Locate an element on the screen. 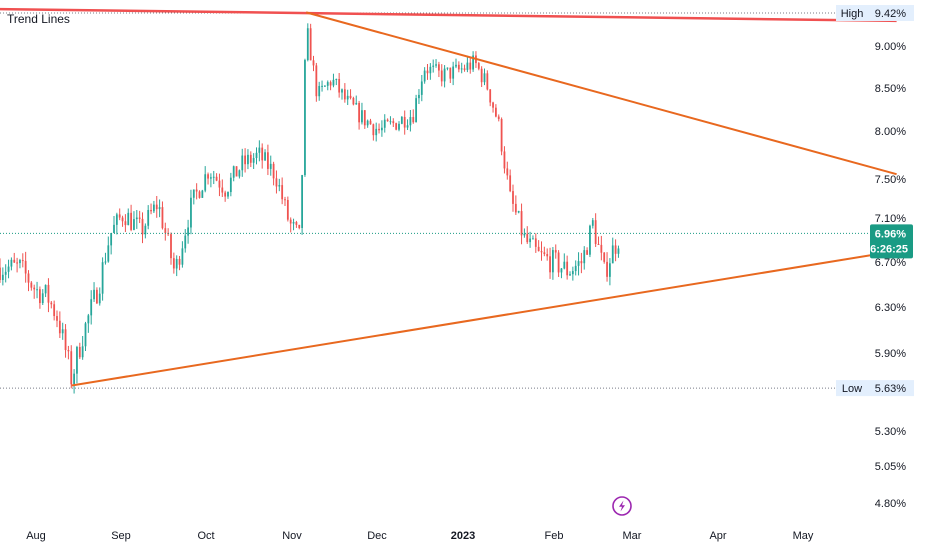  y-tick-label: 6.70% is located at coordinates (890, 263).